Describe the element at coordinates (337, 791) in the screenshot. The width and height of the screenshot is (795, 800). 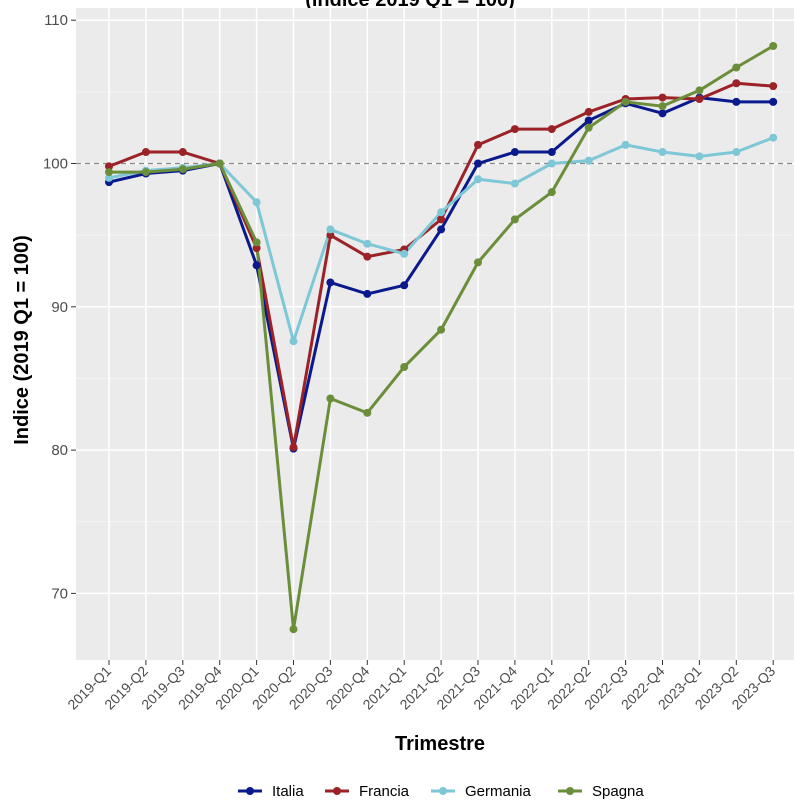
I see `legend-marker-francia` at that location.